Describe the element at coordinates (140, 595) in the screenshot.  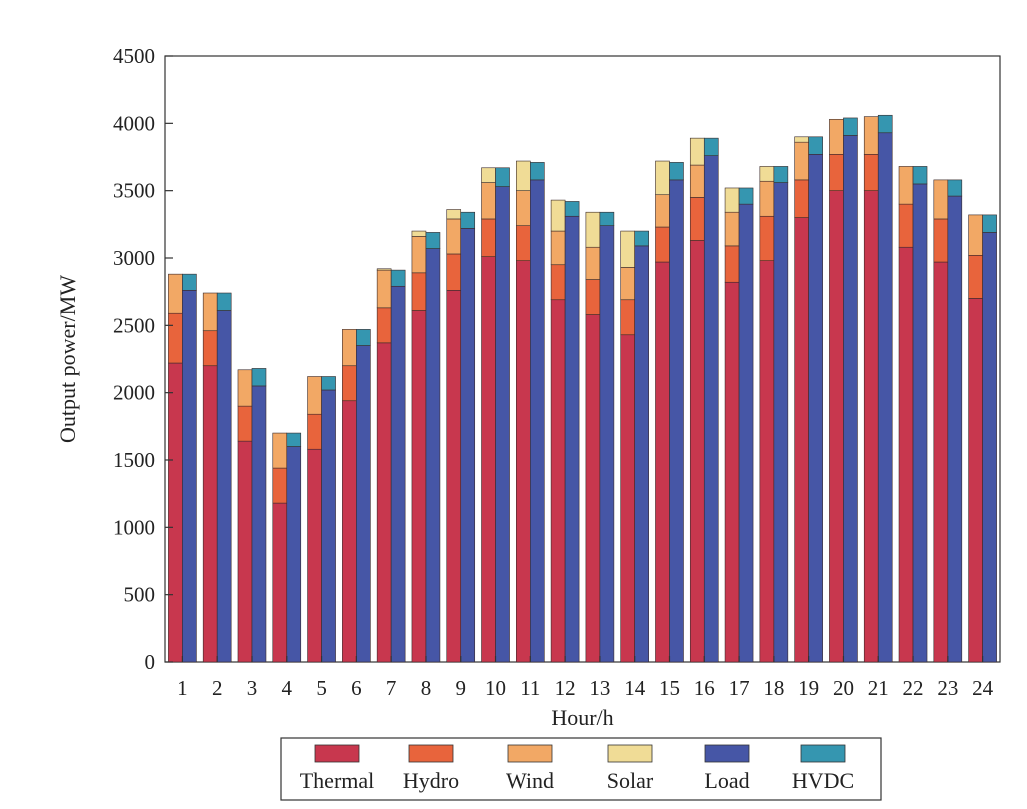
I see `y-tick-label-500: 500` at that location.